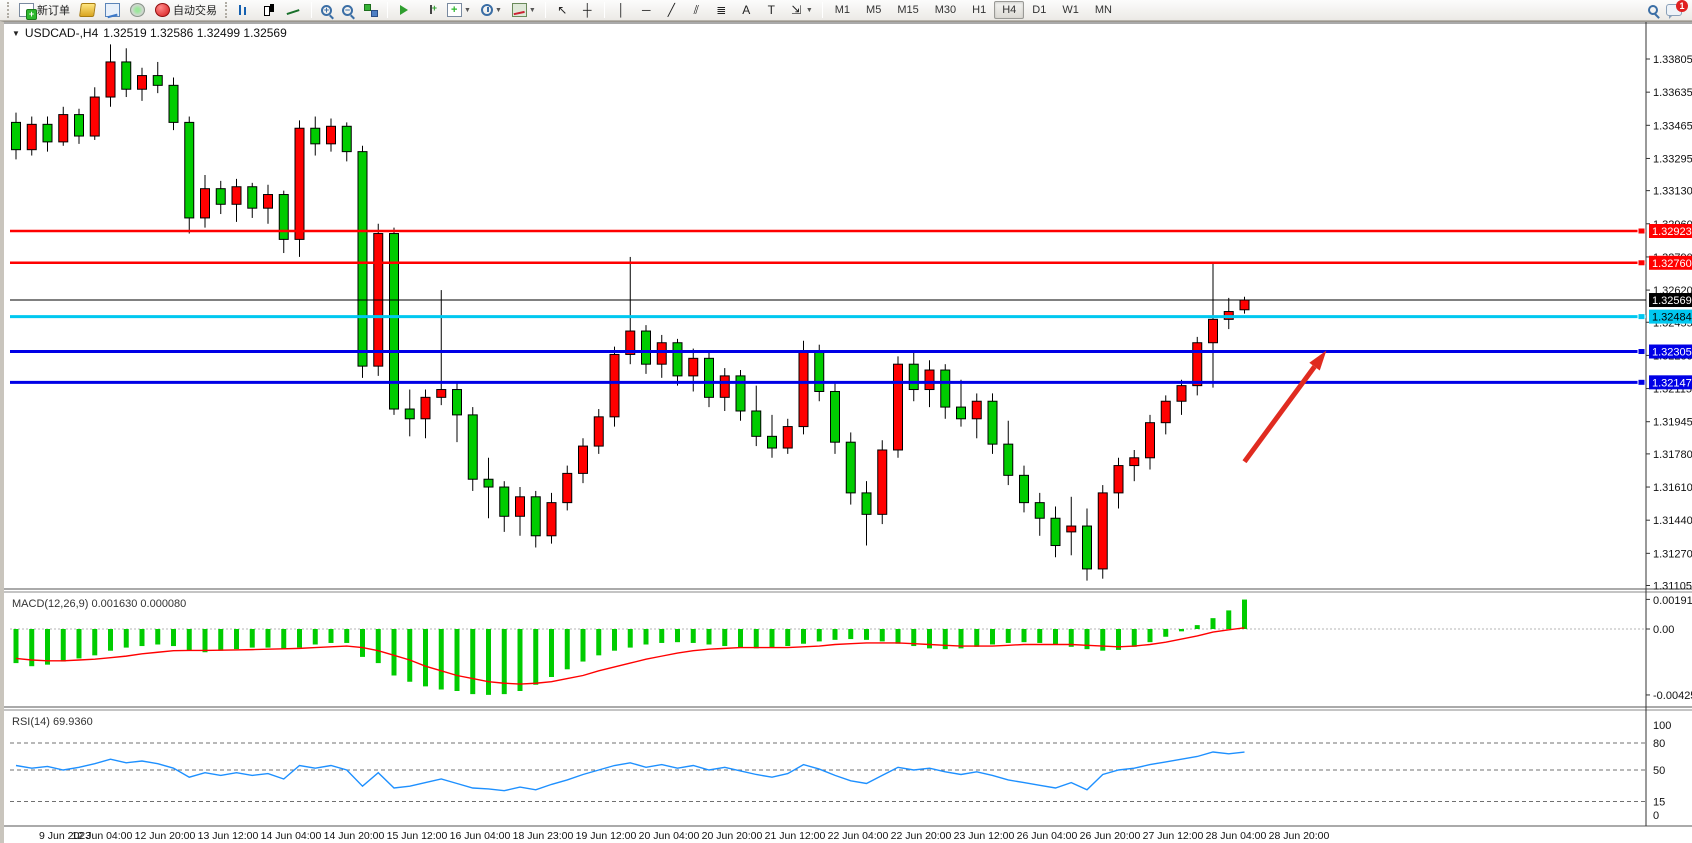  Describe the element at coordinates (1653, 10) in the screenshot. I see `search-icon` at that location.